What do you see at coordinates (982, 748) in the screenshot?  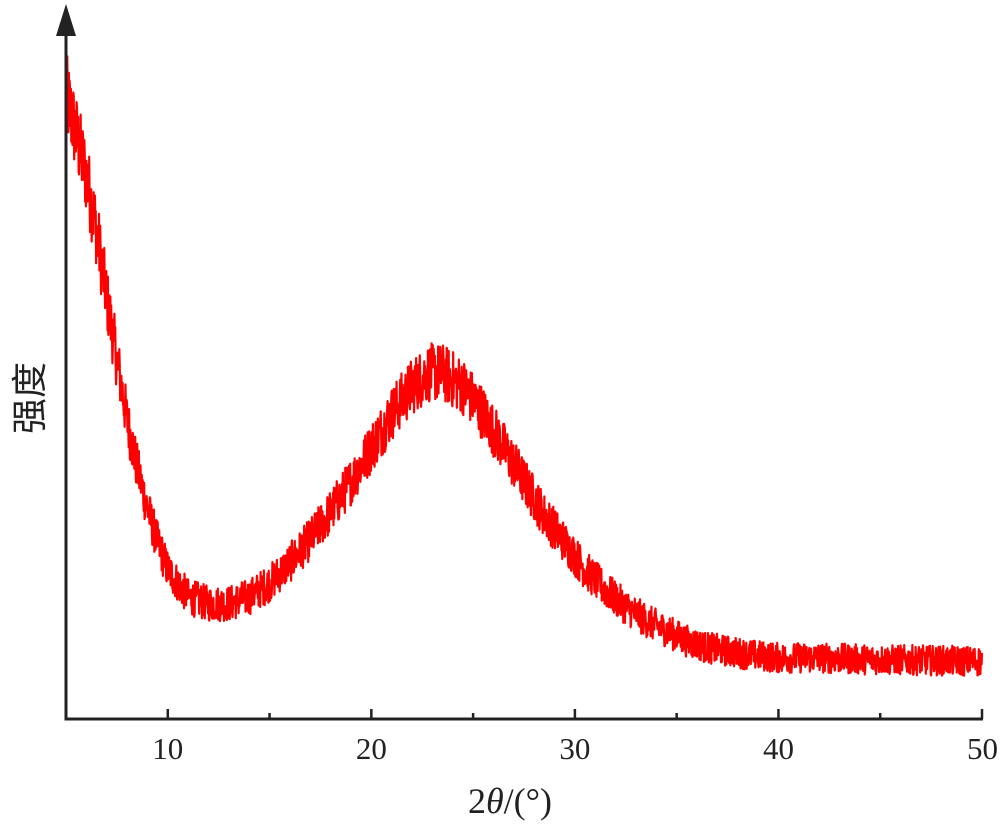 I see `x-tick-label: 50` at bounding box center [982, 748].